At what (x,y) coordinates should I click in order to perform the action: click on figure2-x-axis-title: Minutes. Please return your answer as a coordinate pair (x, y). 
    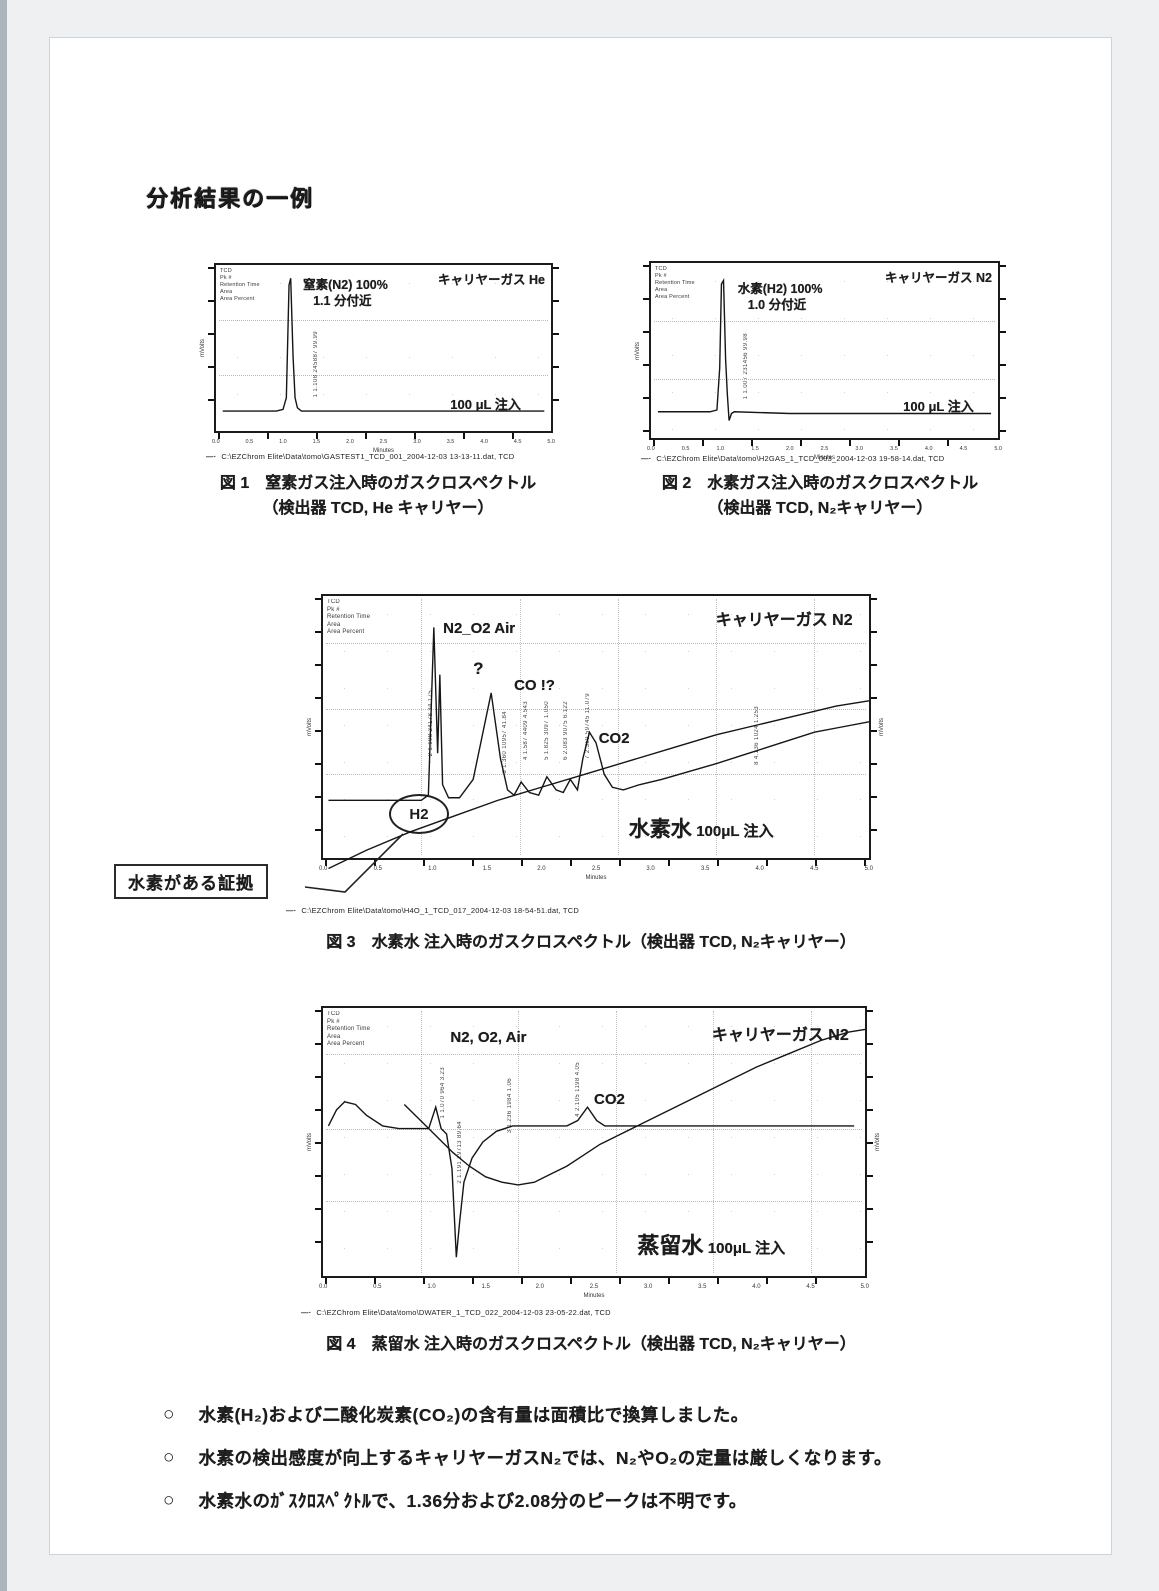
    Looking at the image, I should click on (824, 458).